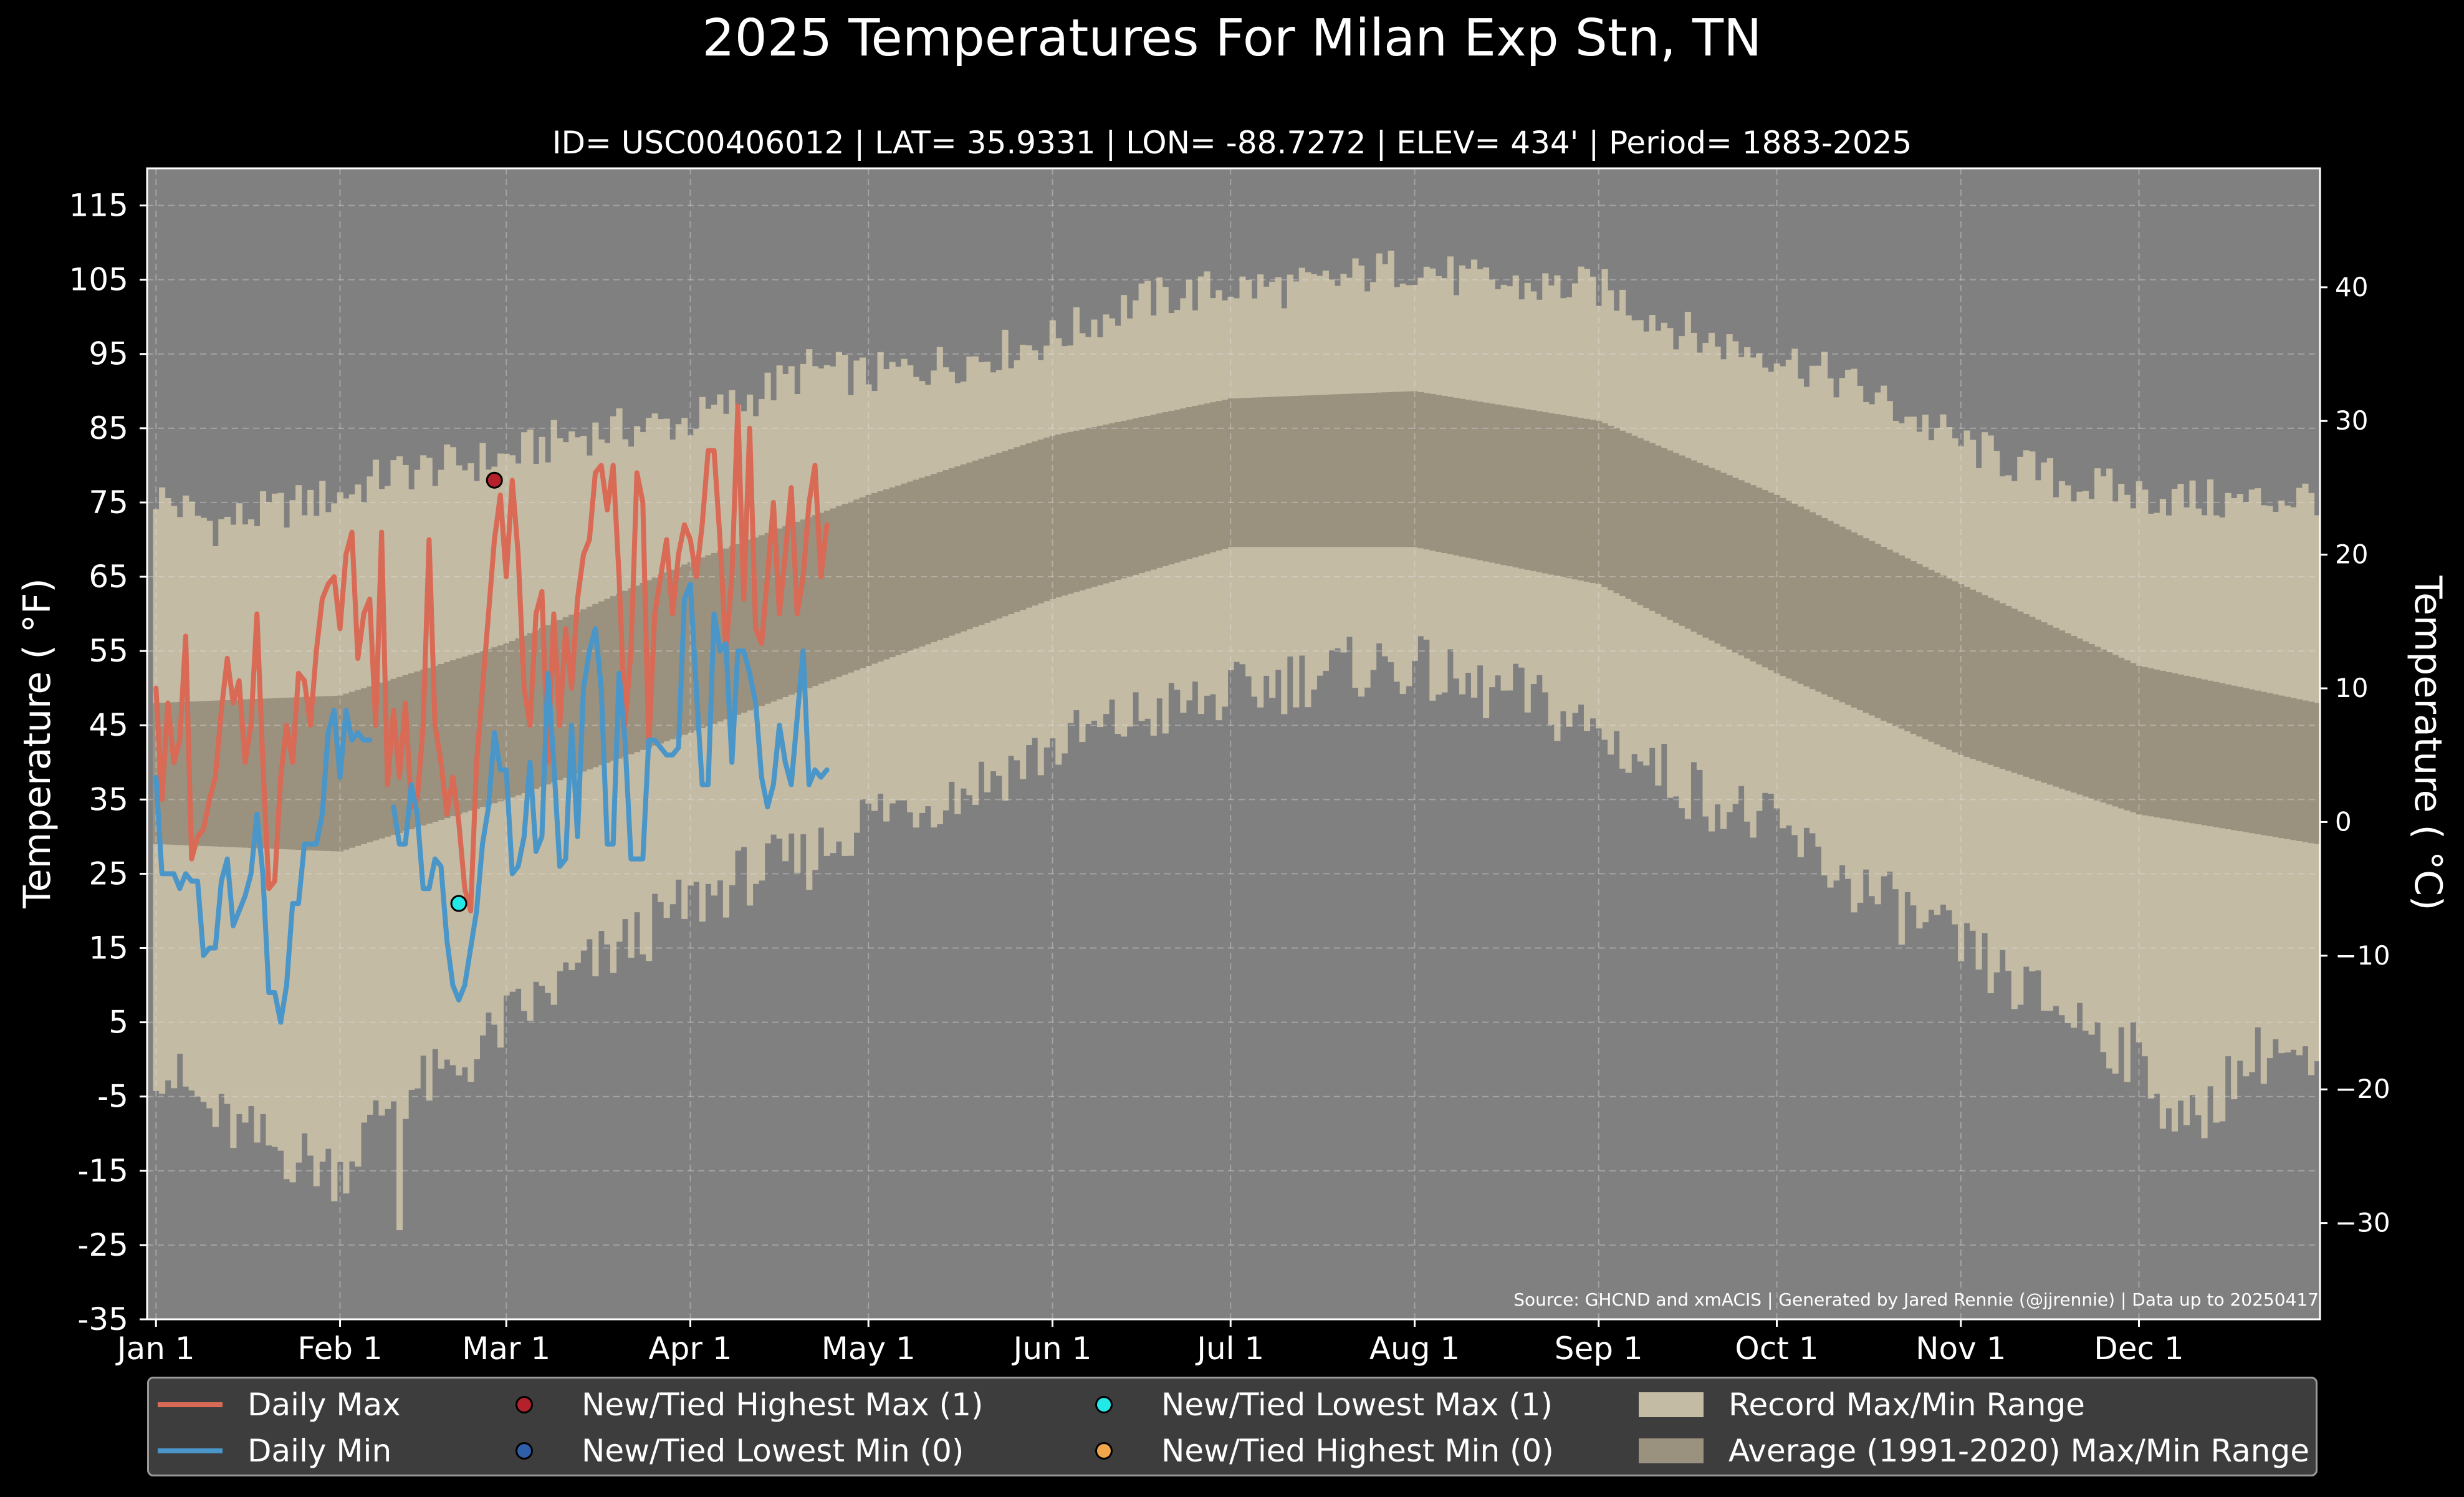 This screenshot has width=2464, height=1497. Describe the element at coordinates (109, 502) in the screenshot. I see `y-tick-label: 75` at that location.